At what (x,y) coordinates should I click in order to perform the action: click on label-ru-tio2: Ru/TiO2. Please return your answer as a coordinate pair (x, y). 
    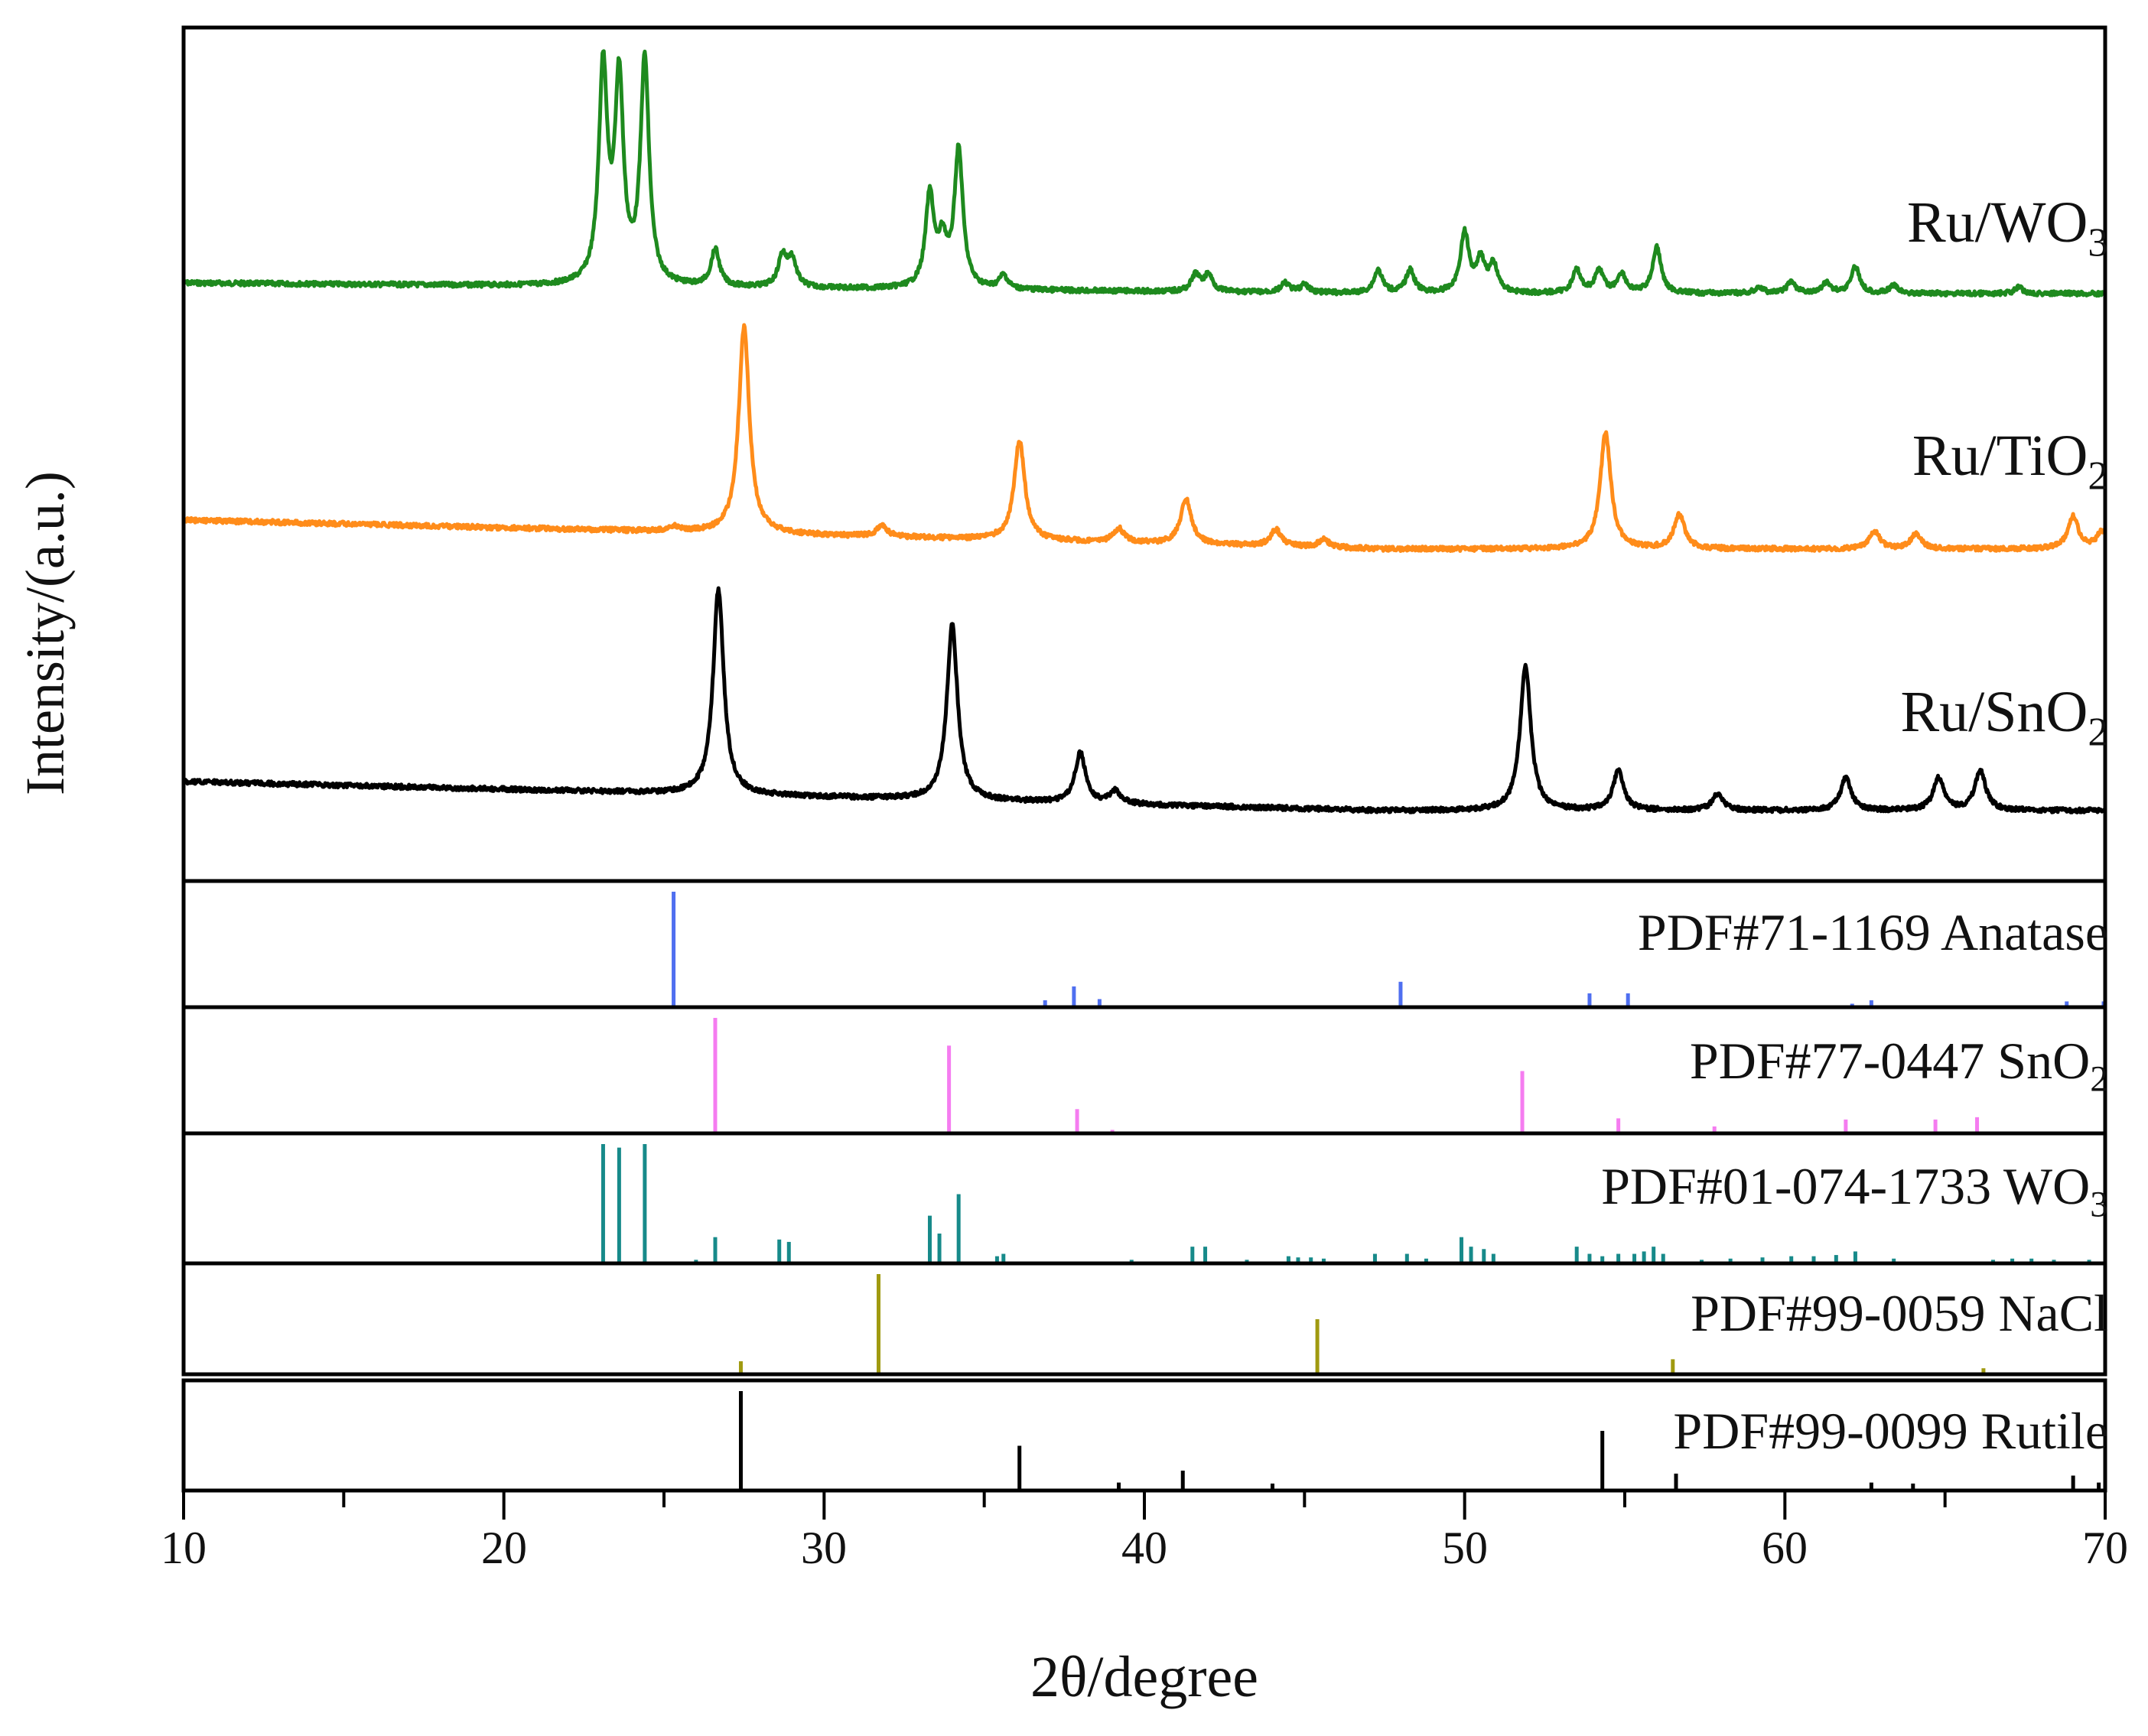
    Looking at the image, I should click on (2010, 461).